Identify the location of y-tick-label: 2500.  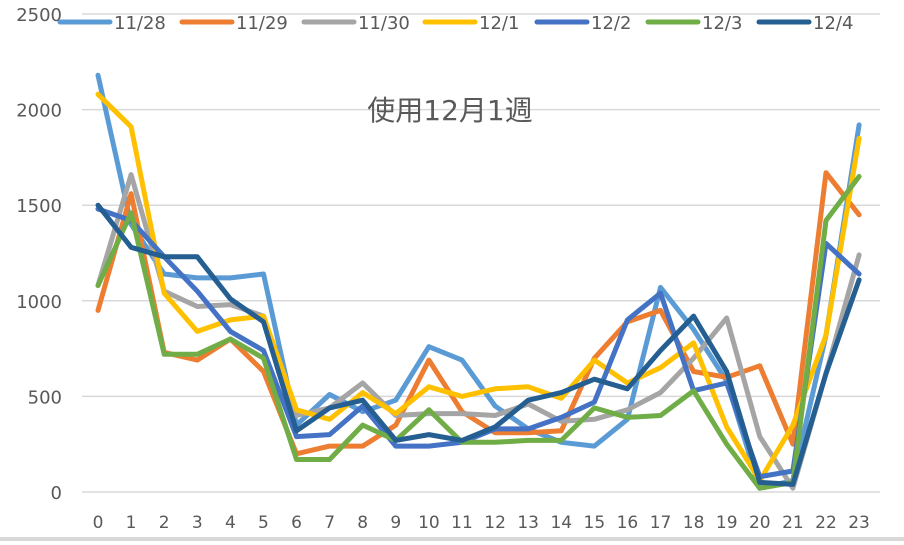
(39, 15).